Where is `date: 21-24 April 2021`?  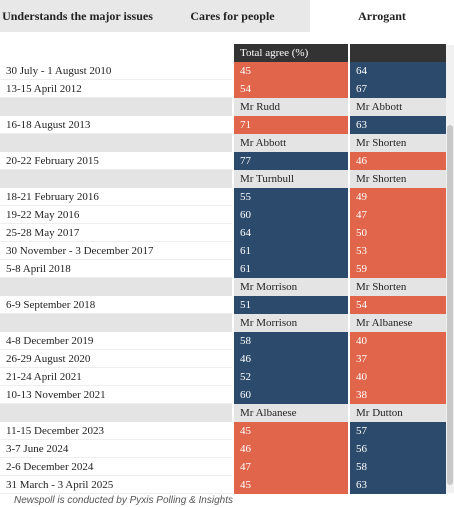
date: 21-24 April 2021 is located at coordinates (116, 377).